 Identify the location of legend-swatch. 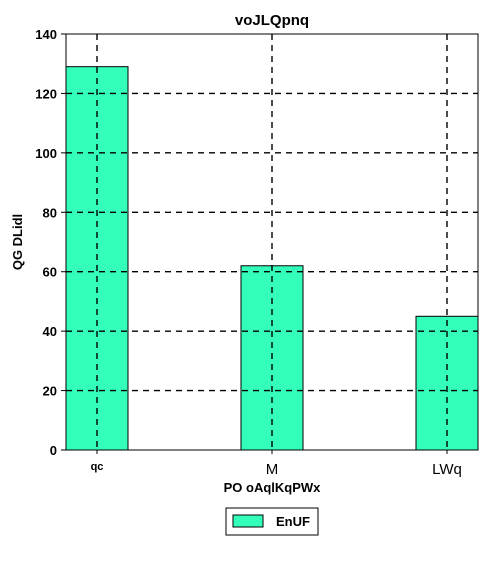
(248, 521).